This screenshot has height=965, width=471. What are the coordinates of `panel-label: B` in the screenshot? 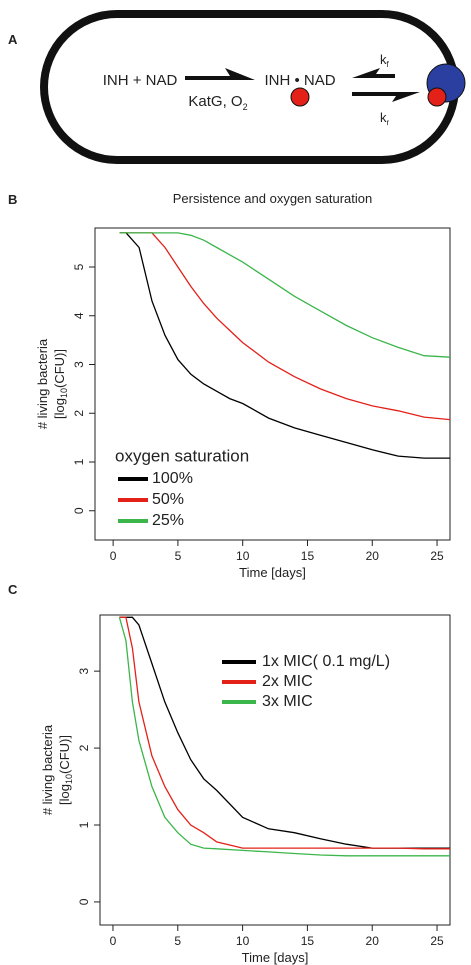 It's located at (12, 199).